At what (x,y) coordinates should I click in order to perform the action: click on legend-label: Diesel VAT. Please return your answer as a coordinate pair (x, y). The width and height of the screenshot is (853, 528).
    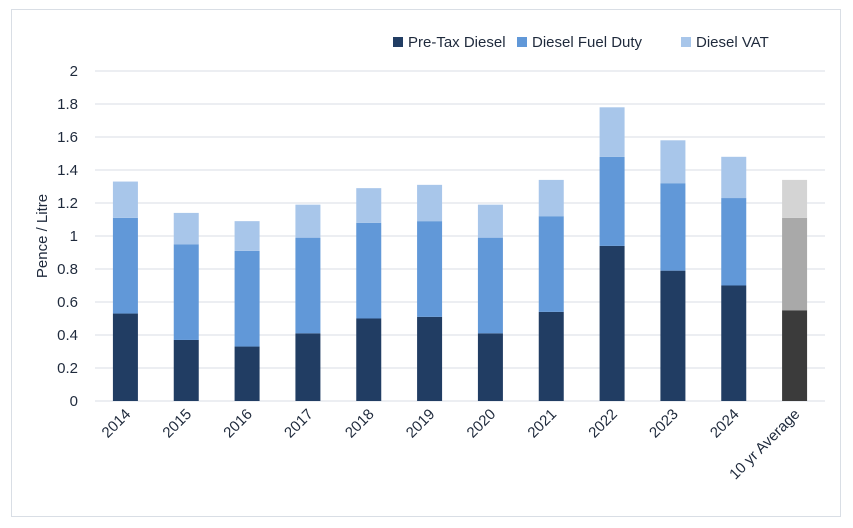
    Looking at the image, I should click on (732, 42).